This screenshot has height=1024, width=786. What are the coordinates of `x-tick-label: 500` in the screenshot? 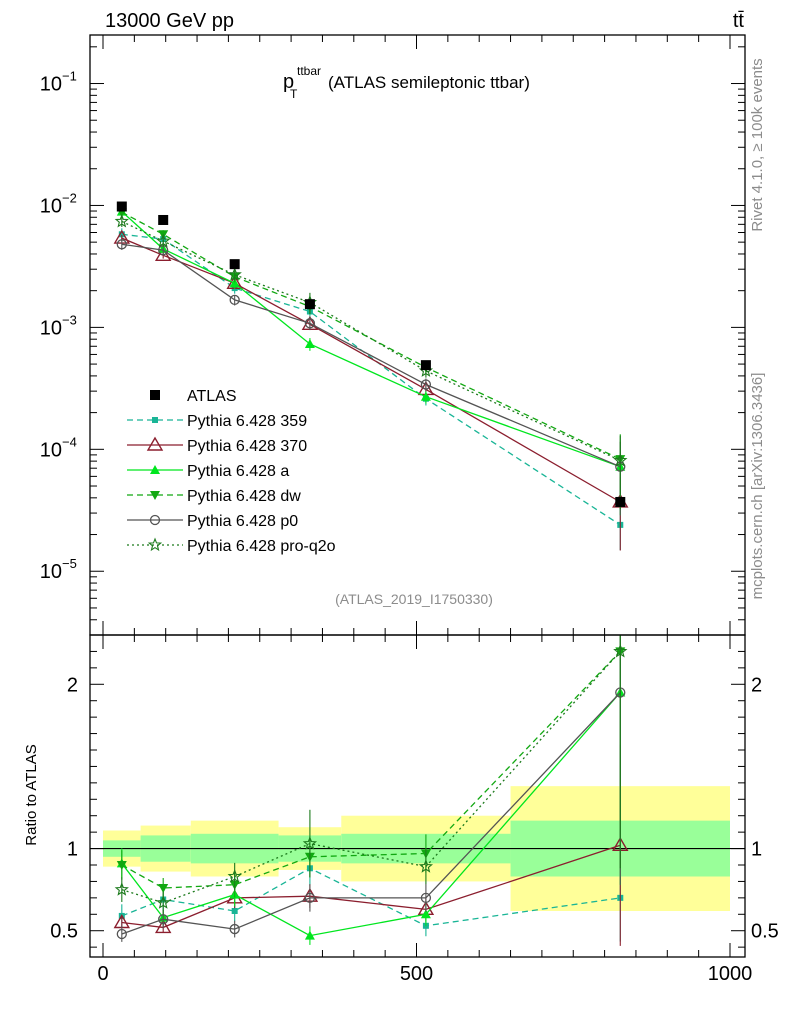 It's located at (416, 974).